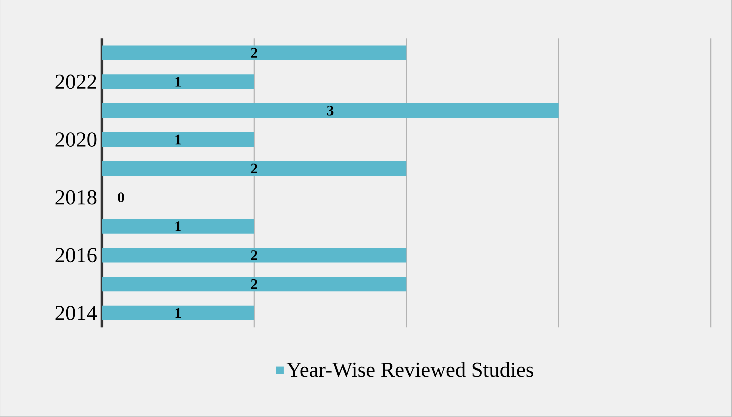 The height and width of the screenshot is (417, 732). What do you see at coordinates (121, 197) in the screenshot?
I see `data-label: 0` at bounding box center [121, 197].